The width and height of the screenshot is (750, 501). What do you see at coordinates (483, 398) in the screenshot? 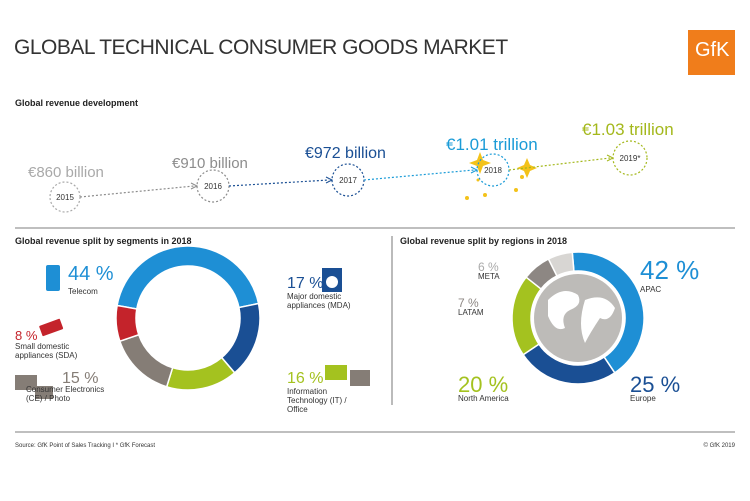
I see `category-label: North America` at bounding box center [483, 398].